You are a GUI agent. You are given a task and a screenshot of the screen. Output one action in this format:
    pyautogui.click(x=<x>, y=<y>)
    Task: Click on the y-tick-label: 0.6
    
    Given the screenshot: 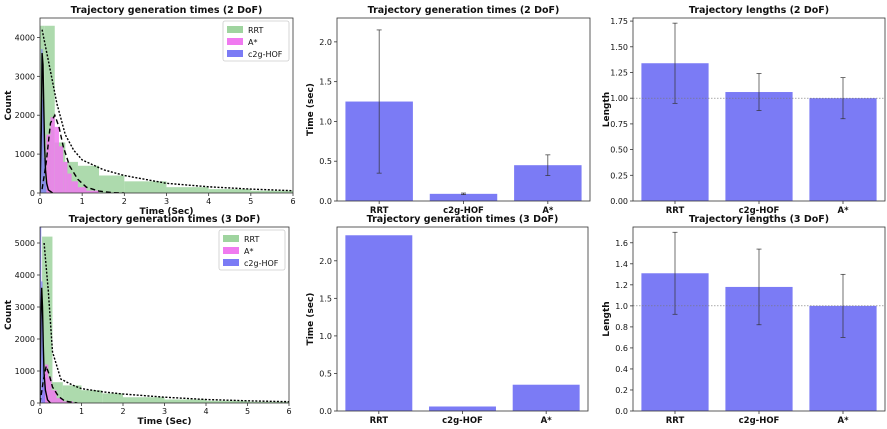 What is the action you would take?
    pyautogui.click(x=621, y=348)
    